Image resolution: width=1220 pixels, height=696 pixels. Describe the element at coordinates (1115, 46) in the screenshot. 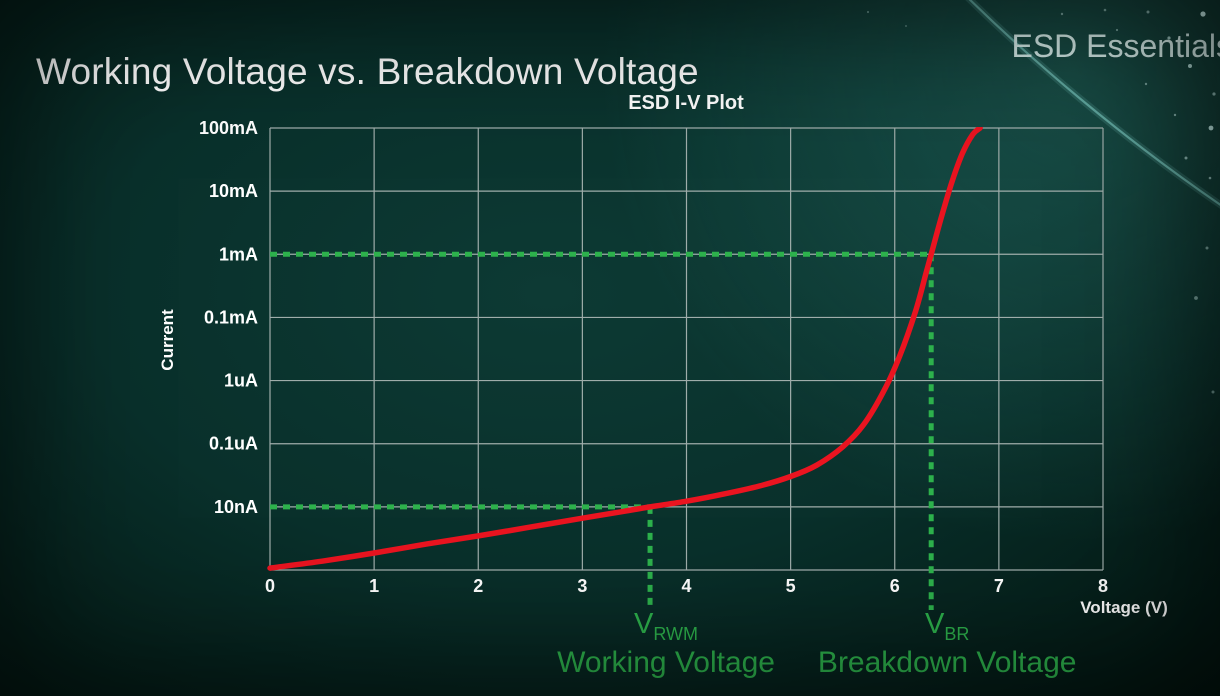

I see `brand-esd-essentials: ESD Essentials` at that location.